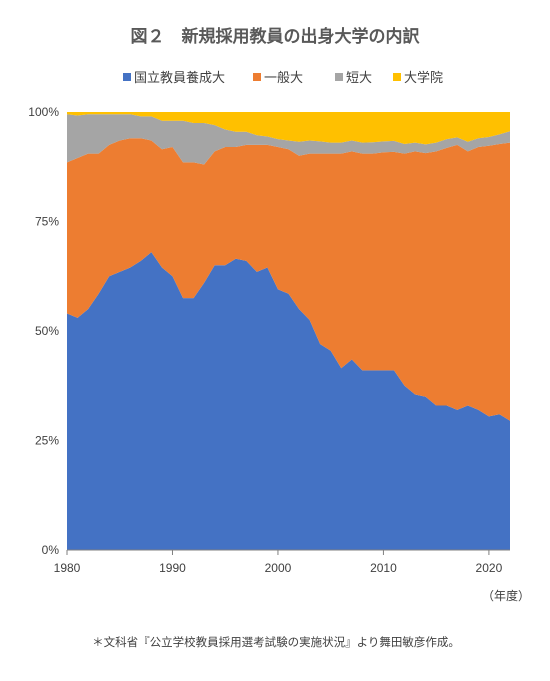 This screenshot has height=681, width=550. What do you see at coordinates (489, 568) in the screenshot?
I see `x-tick-label: 2020` at bounding box center [489, 568].